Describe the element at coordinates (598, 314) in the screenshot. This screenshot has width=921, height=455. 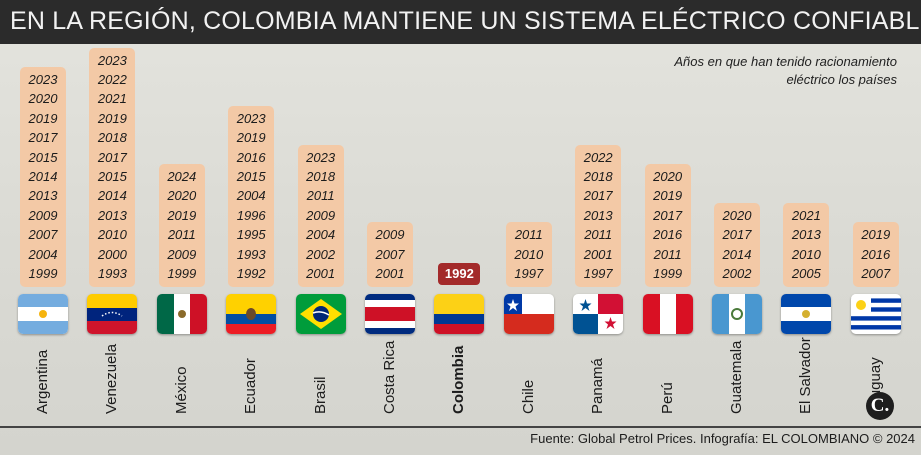
I see `panama-flag-icon` at that location.